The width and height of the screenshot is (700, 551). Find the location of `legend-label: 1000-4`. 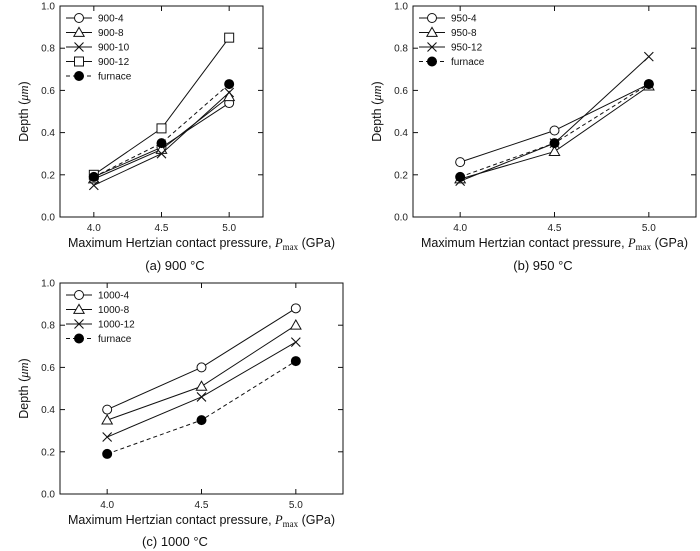

legend-label: 1000-4 is located at coordinates (114, 296).